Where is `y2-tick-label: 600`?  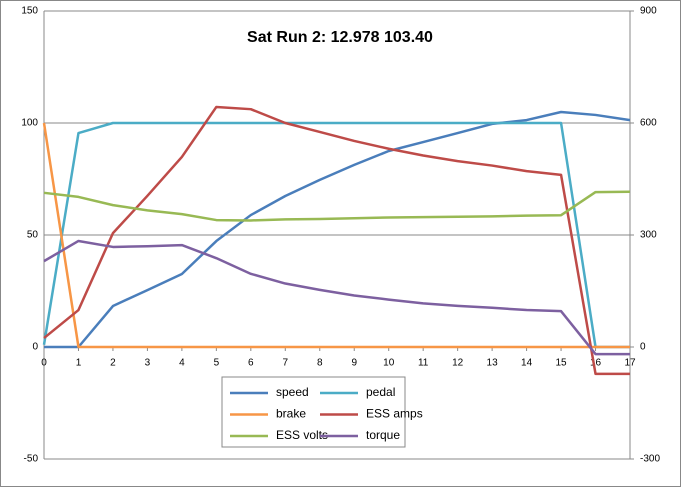
y2-tick-label: 600 is located at coordinates (648, 123).